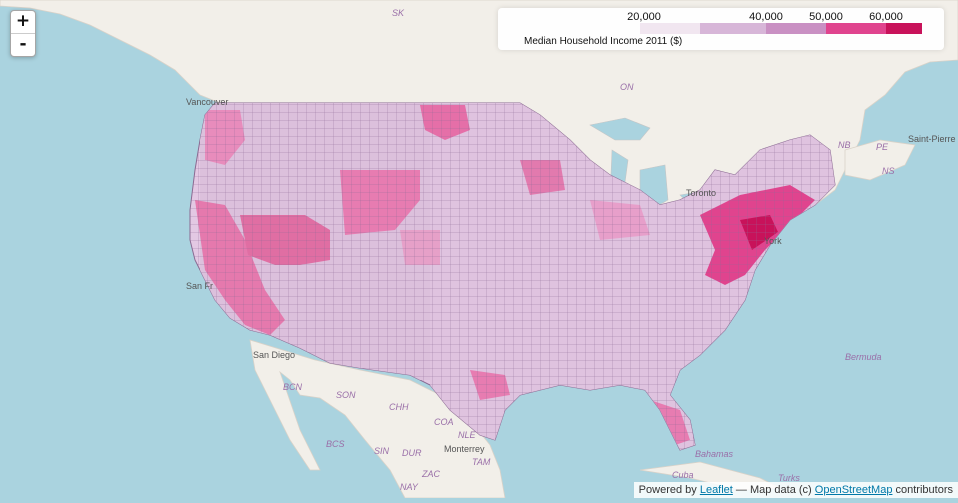  Describe the element at coordinates (444, 422) in the screenshot. I see `label-coa: COA` at that location.